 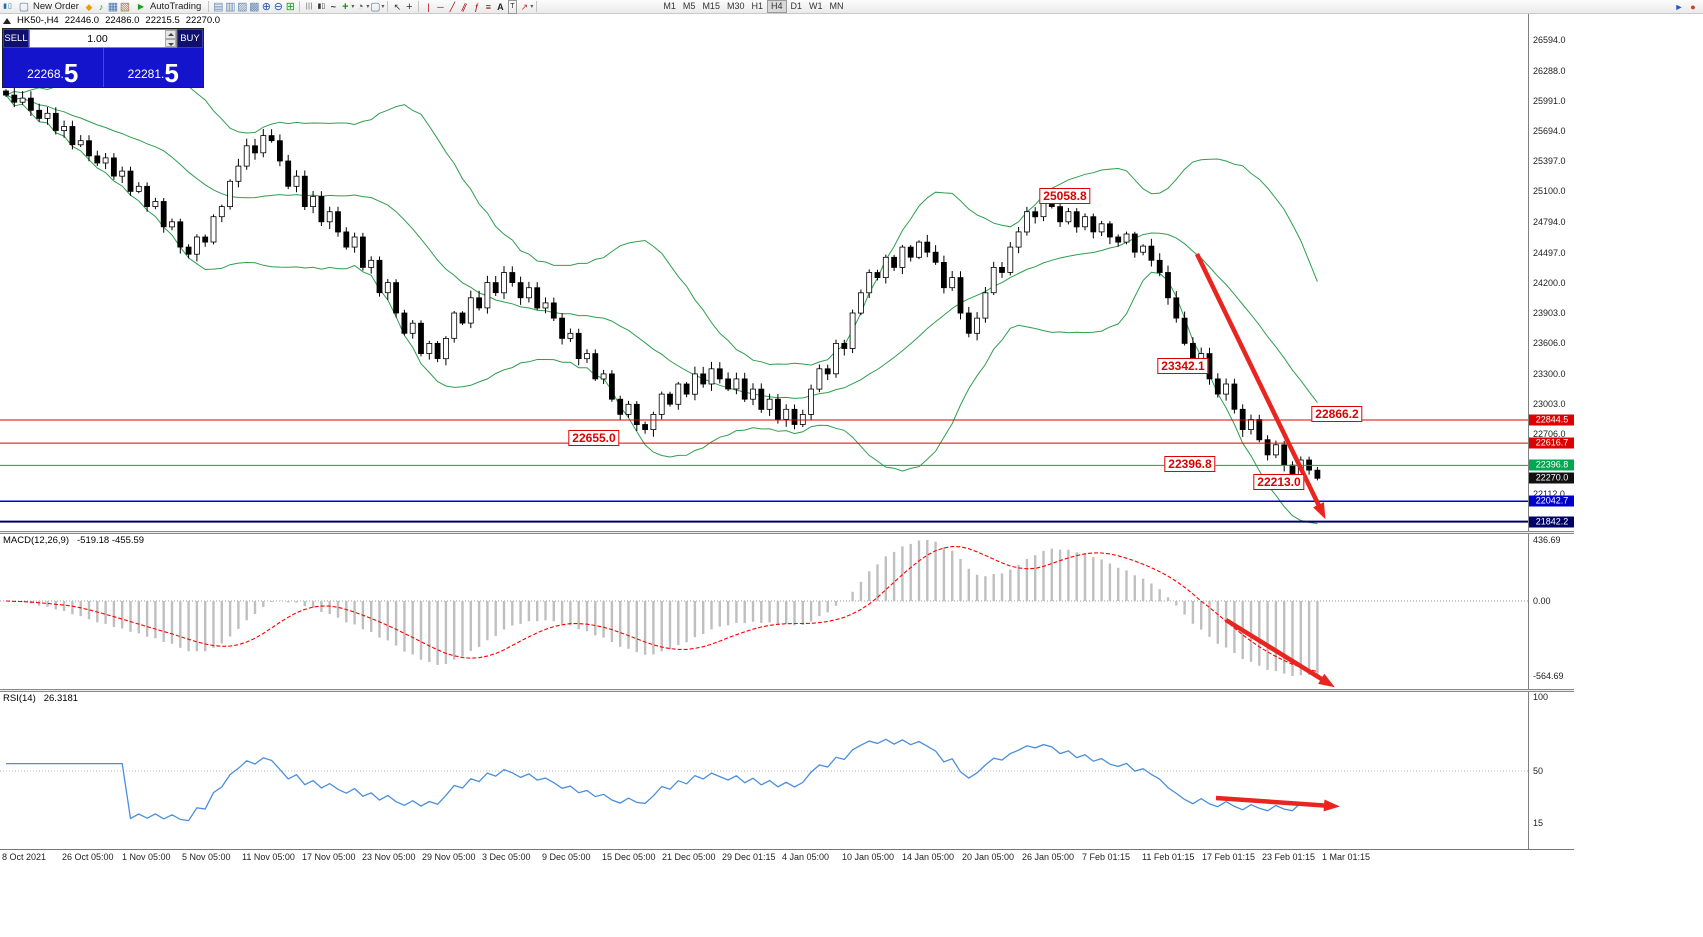 I want to click on timeframe-mn: MN, so click(x=836, y=6).